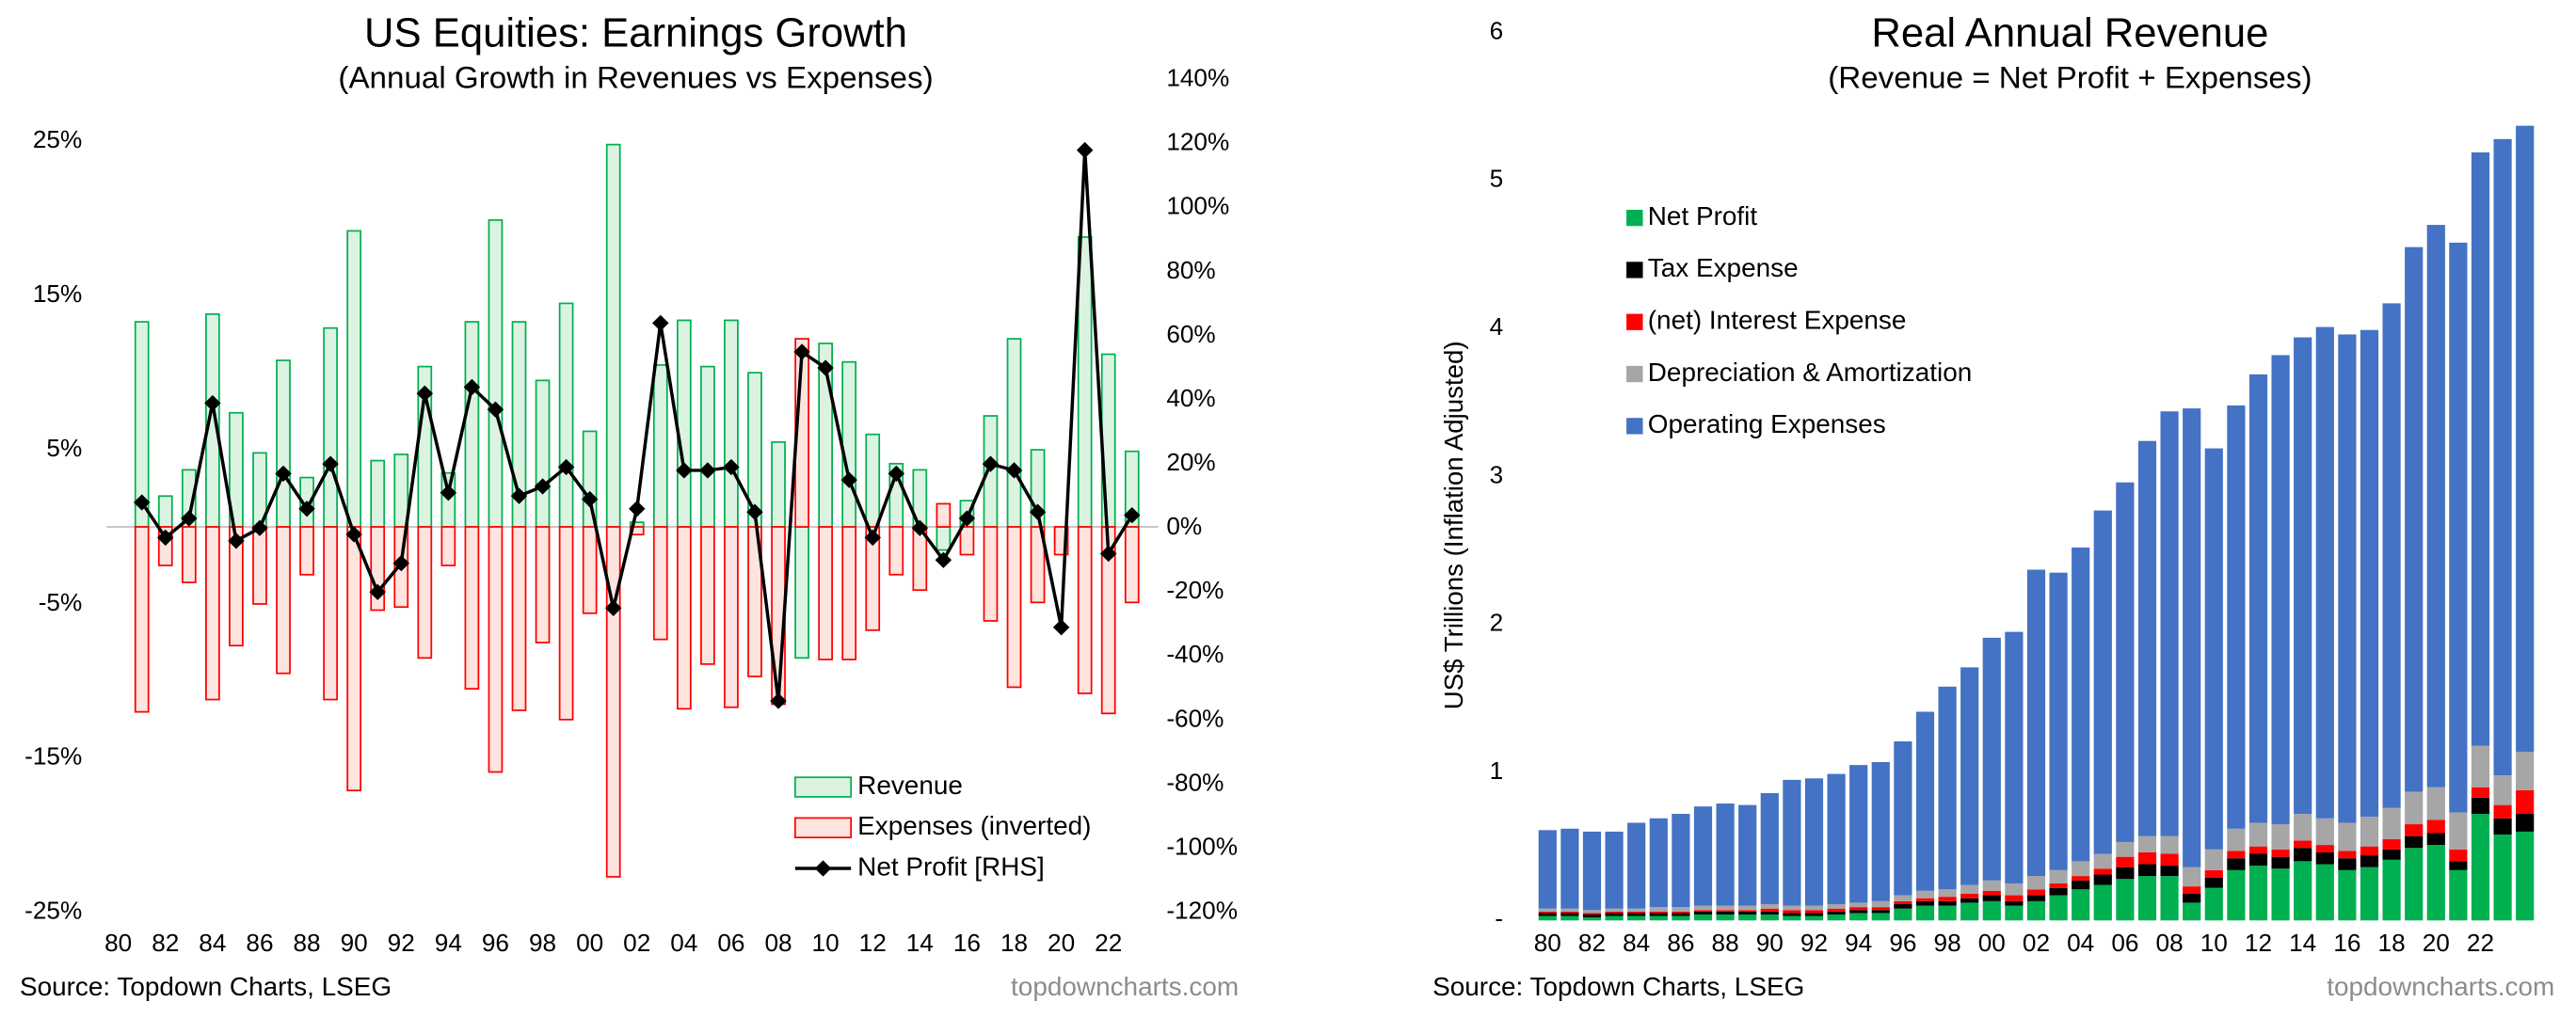  What do you see at coordinates (1902, 943) in the screenshot?
I see `x-tick-label: 96` at bounding box center [1902, 943].